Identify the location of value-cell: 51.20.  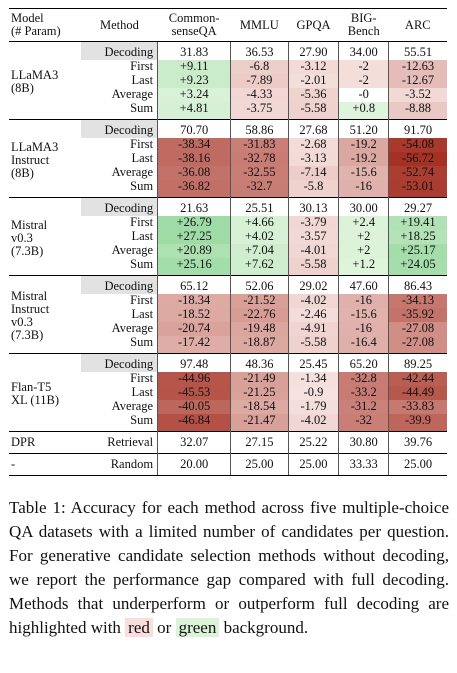
(363, 128).